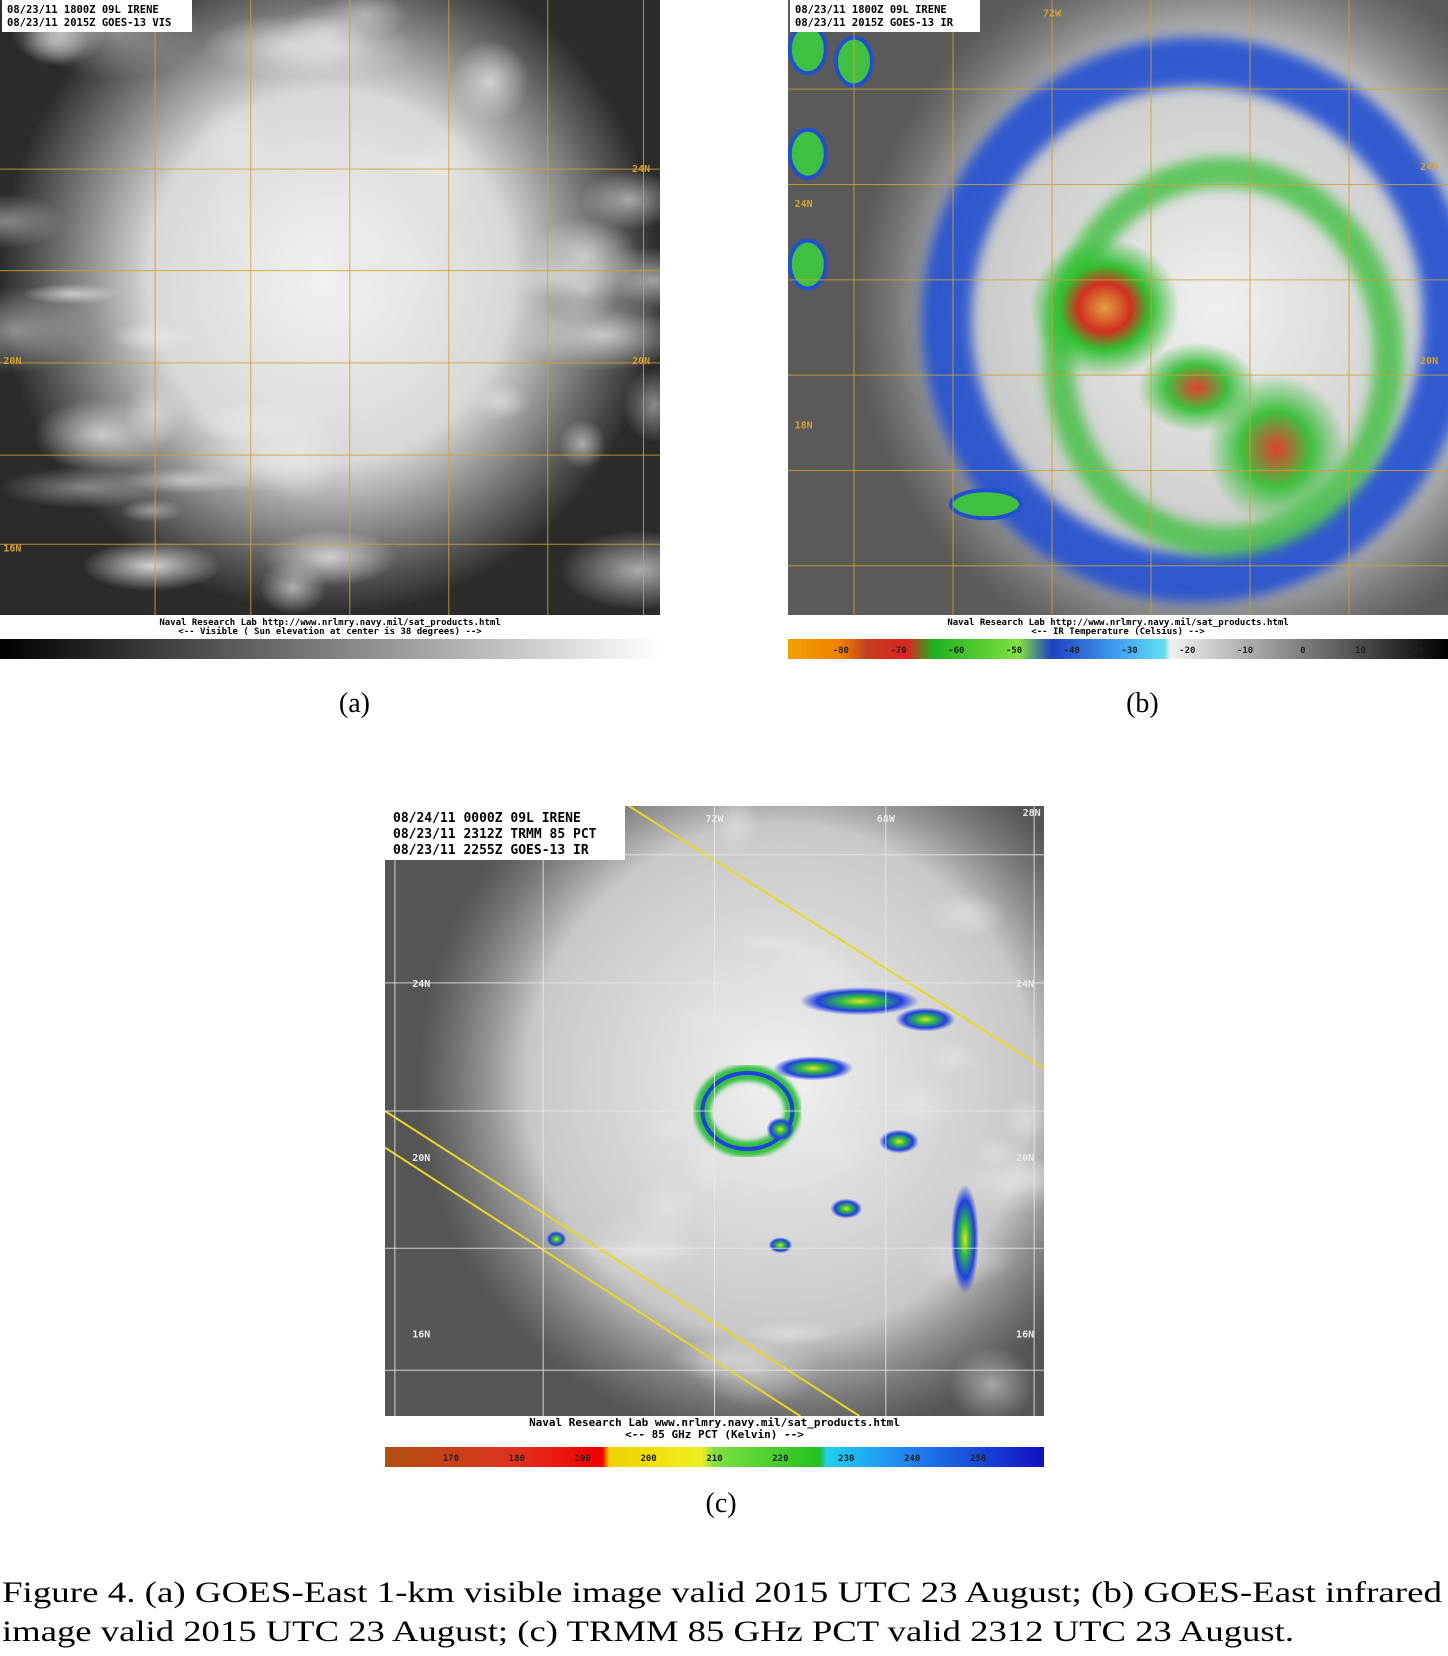 The height and width of the screenshot is (1656, 1448). Describe the element at coordinates (487, 818) in the screenshot. I see `header-line: 08/24/11 0000Z 09L IRENE` at that location.